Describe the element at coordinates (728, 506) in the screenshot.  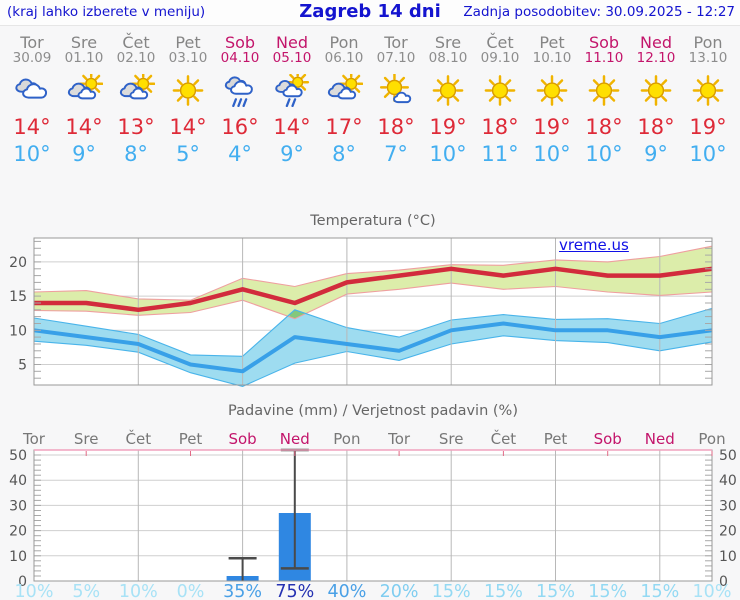
I see `svg-text: 30` at that location.